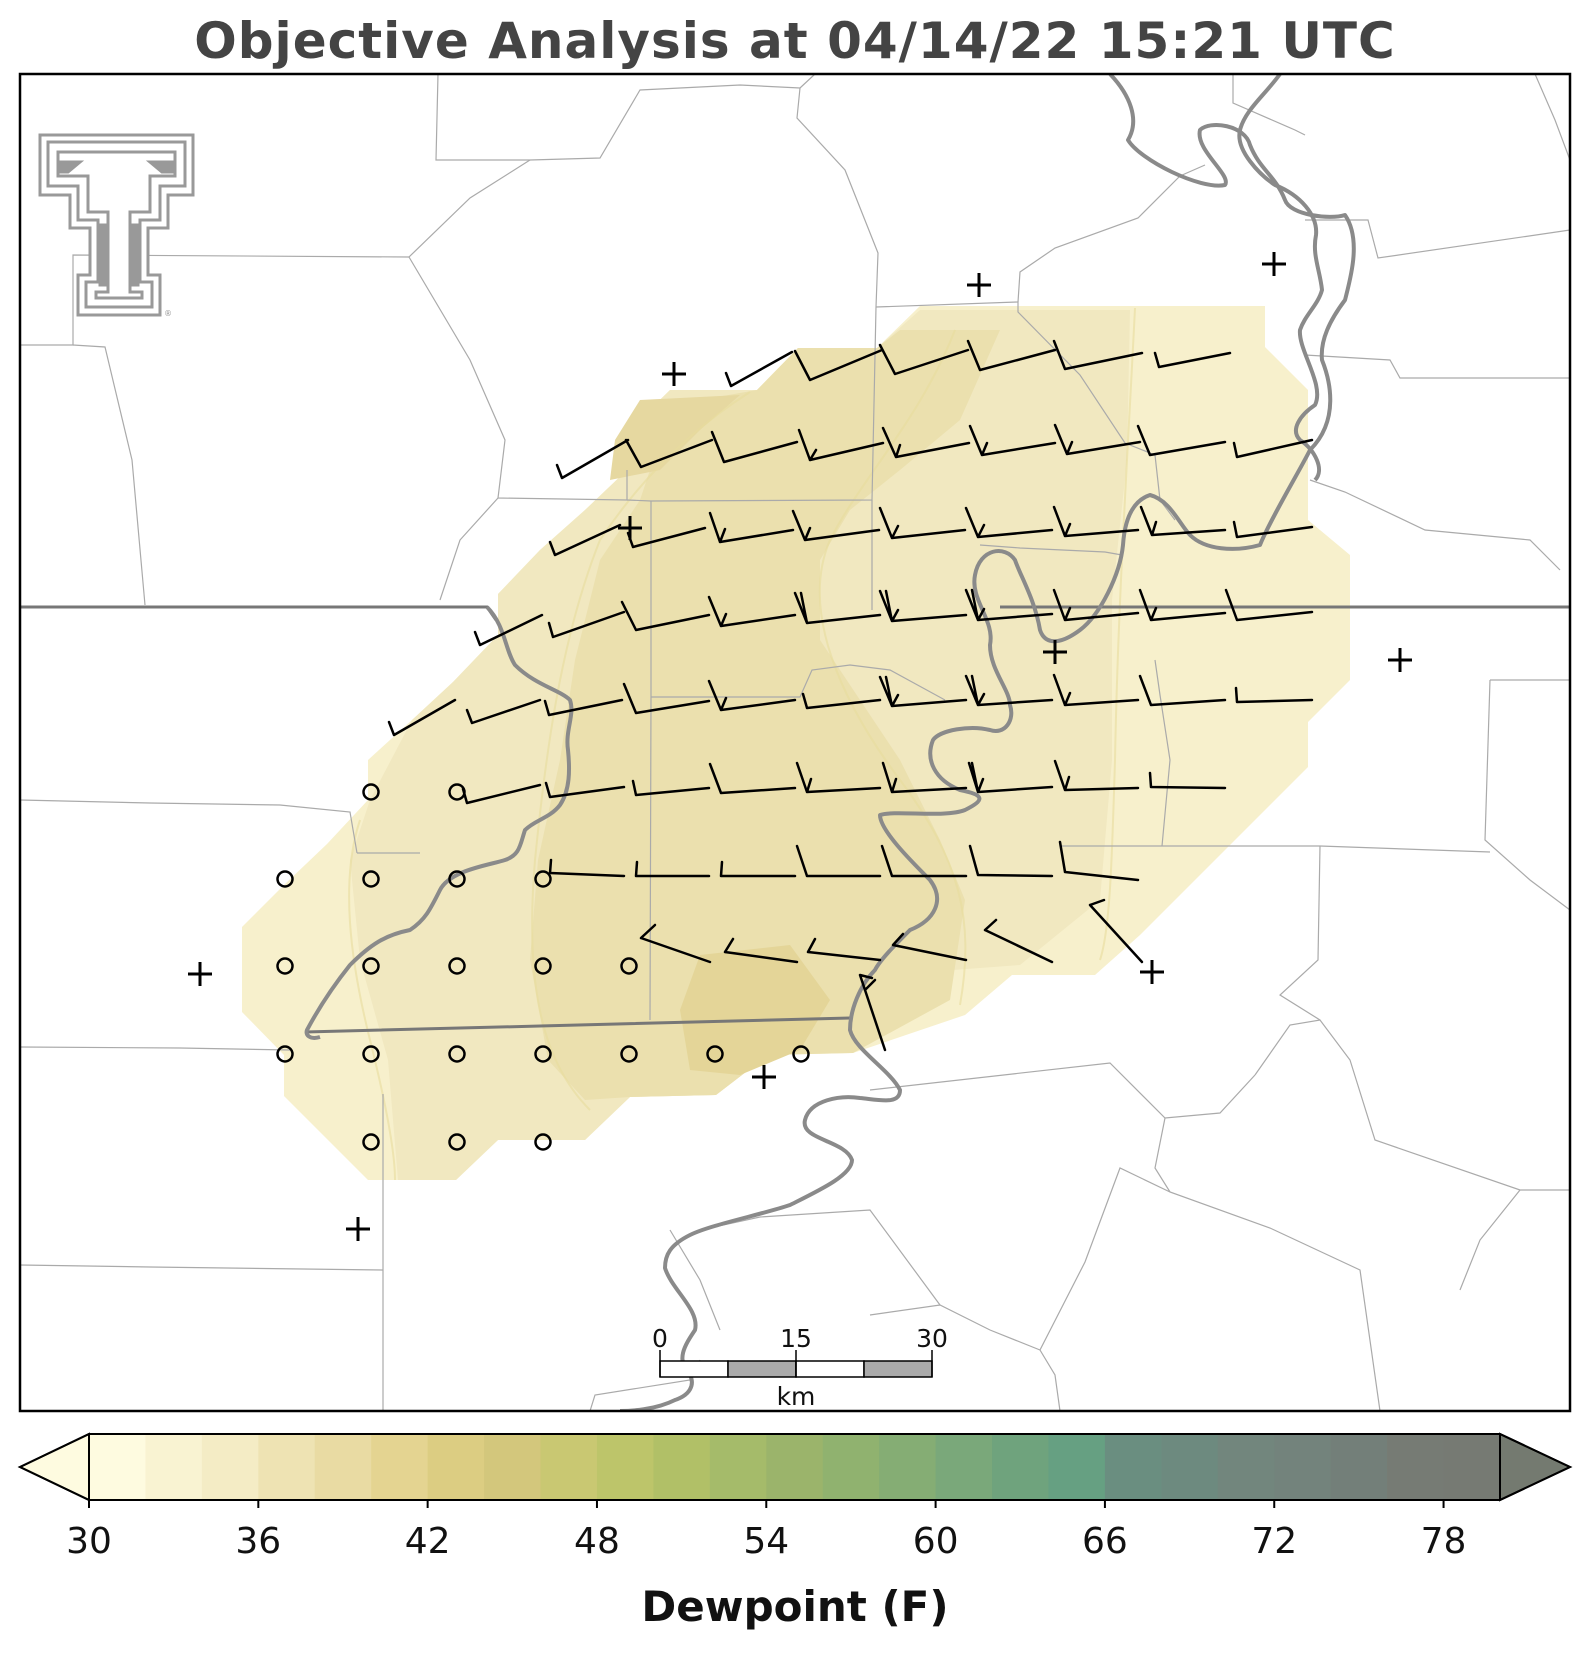 The width and height of the screenshot is (1590, 1654). Describe the element at coordinates (116, 225) in the screenshot. I see `texas-tech-double-t-logo: ®` at that location.